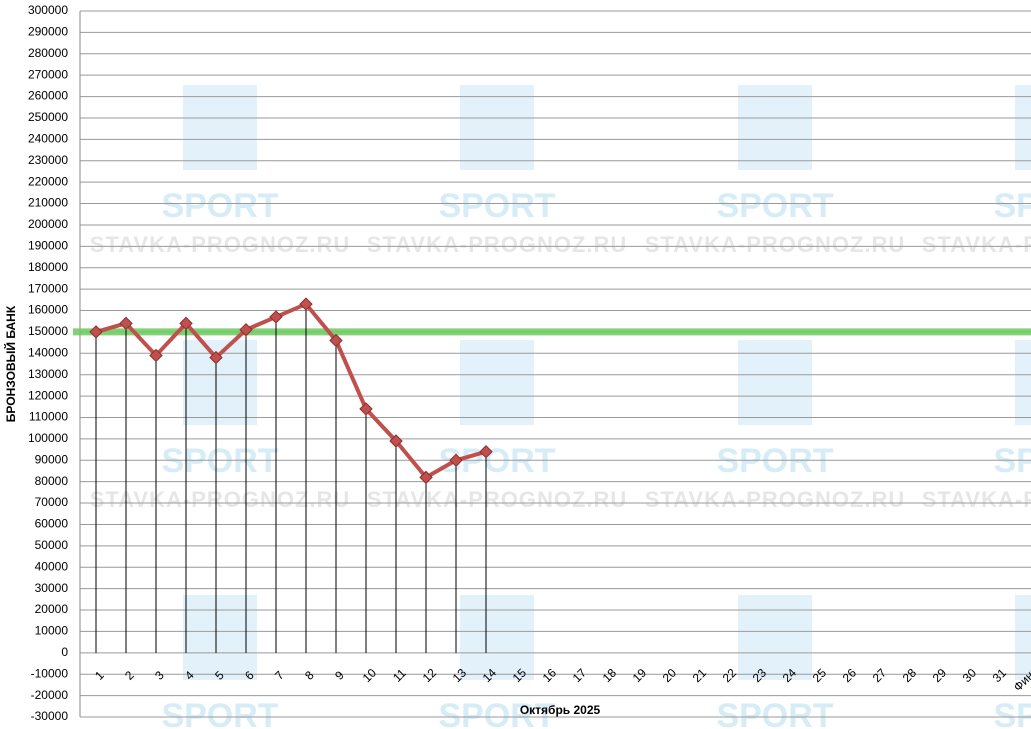 The width and height of the screenshot is (1031, 729). What do you see at coordinates (339, 675) in the screenshot?
I see `x-tick-label: 9` at bounding box center [339, 675].